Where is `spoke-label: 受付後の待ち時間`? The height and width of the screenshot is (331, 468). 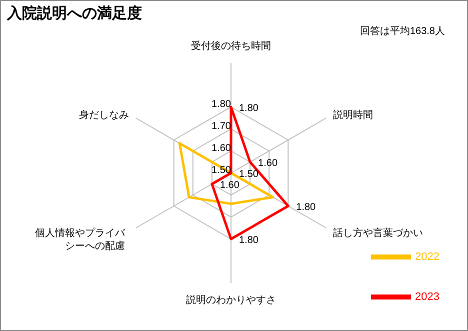
spoke-label: 受付後の待ち時間 is located at coordinates (231, 46).